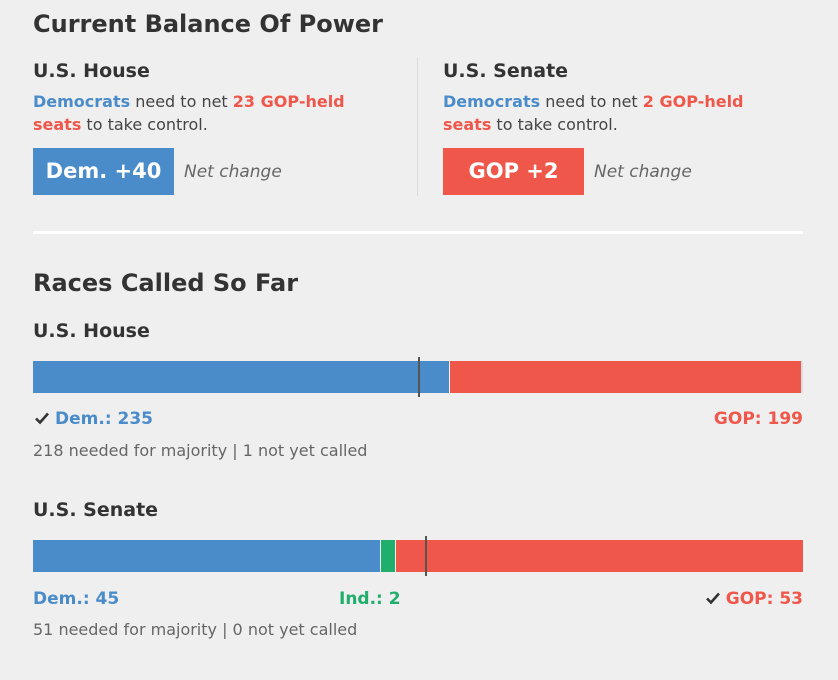 The width and height of the screenshot is (838, 680). Describe the element at coordinates (764, 599) in the screenshot. I see `senate-gop-label: GOP: 53` at that location.